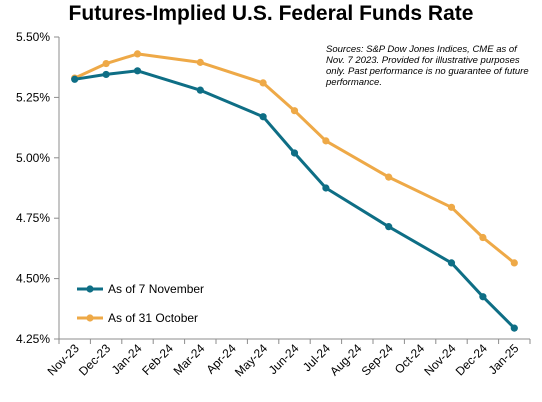 This screenshot has width=542, height=402. Describe the element at coordinates (410, 359) in the screenshot. I see `x-tick-label: Oct-24` at that location.